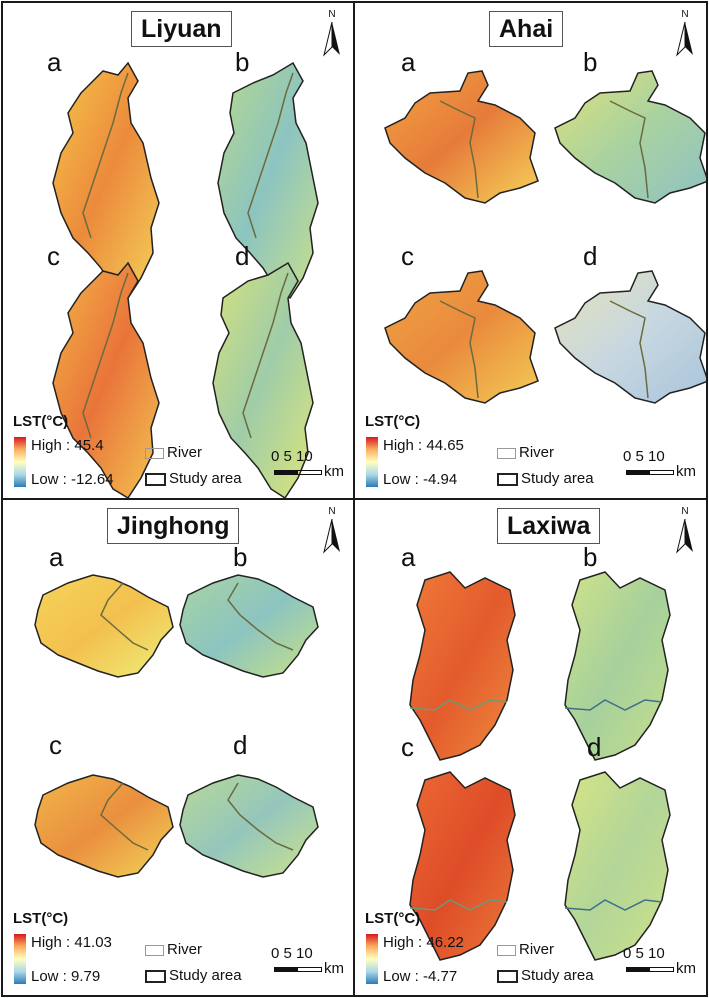  I want to click on panel-title: Laxiwa, so click(549, 526).